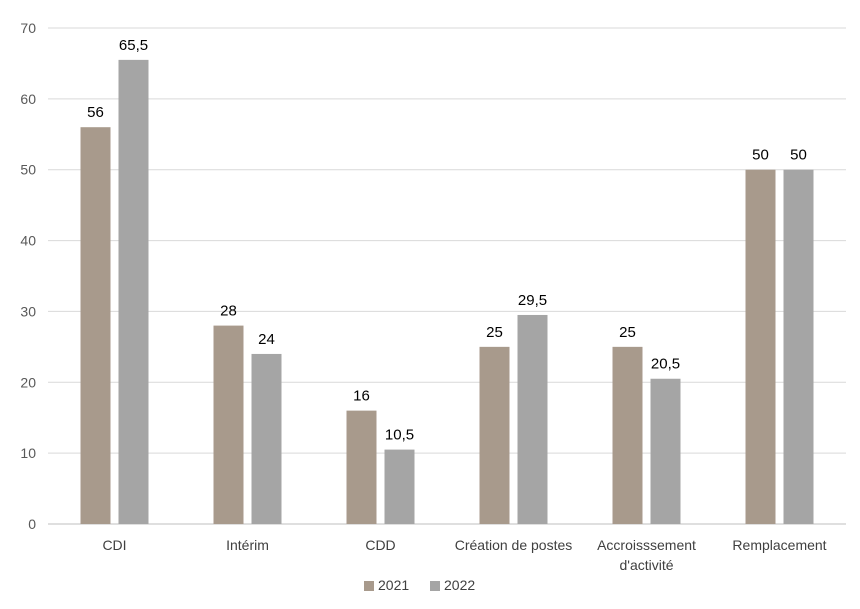 This screenshot has width=860, height=609. Describe the element at coordinates (665, 364) in the screenshot. I see `data-label: 20,5` at that location.